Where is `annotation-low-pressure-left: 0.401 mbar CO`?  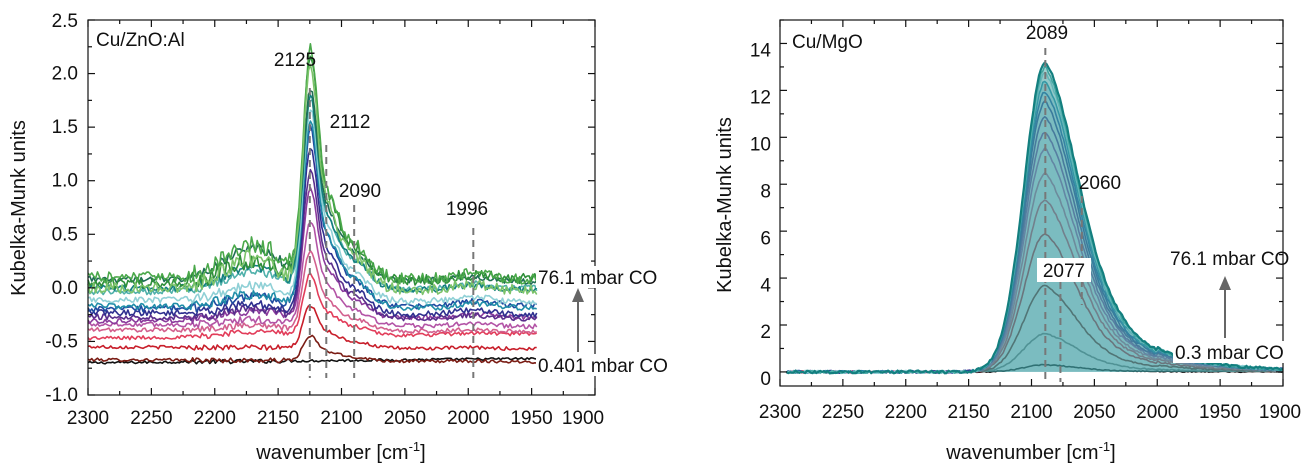
annotation-low-pressure-left: 0.401 mbar CO is located at coordinates (603, 366).